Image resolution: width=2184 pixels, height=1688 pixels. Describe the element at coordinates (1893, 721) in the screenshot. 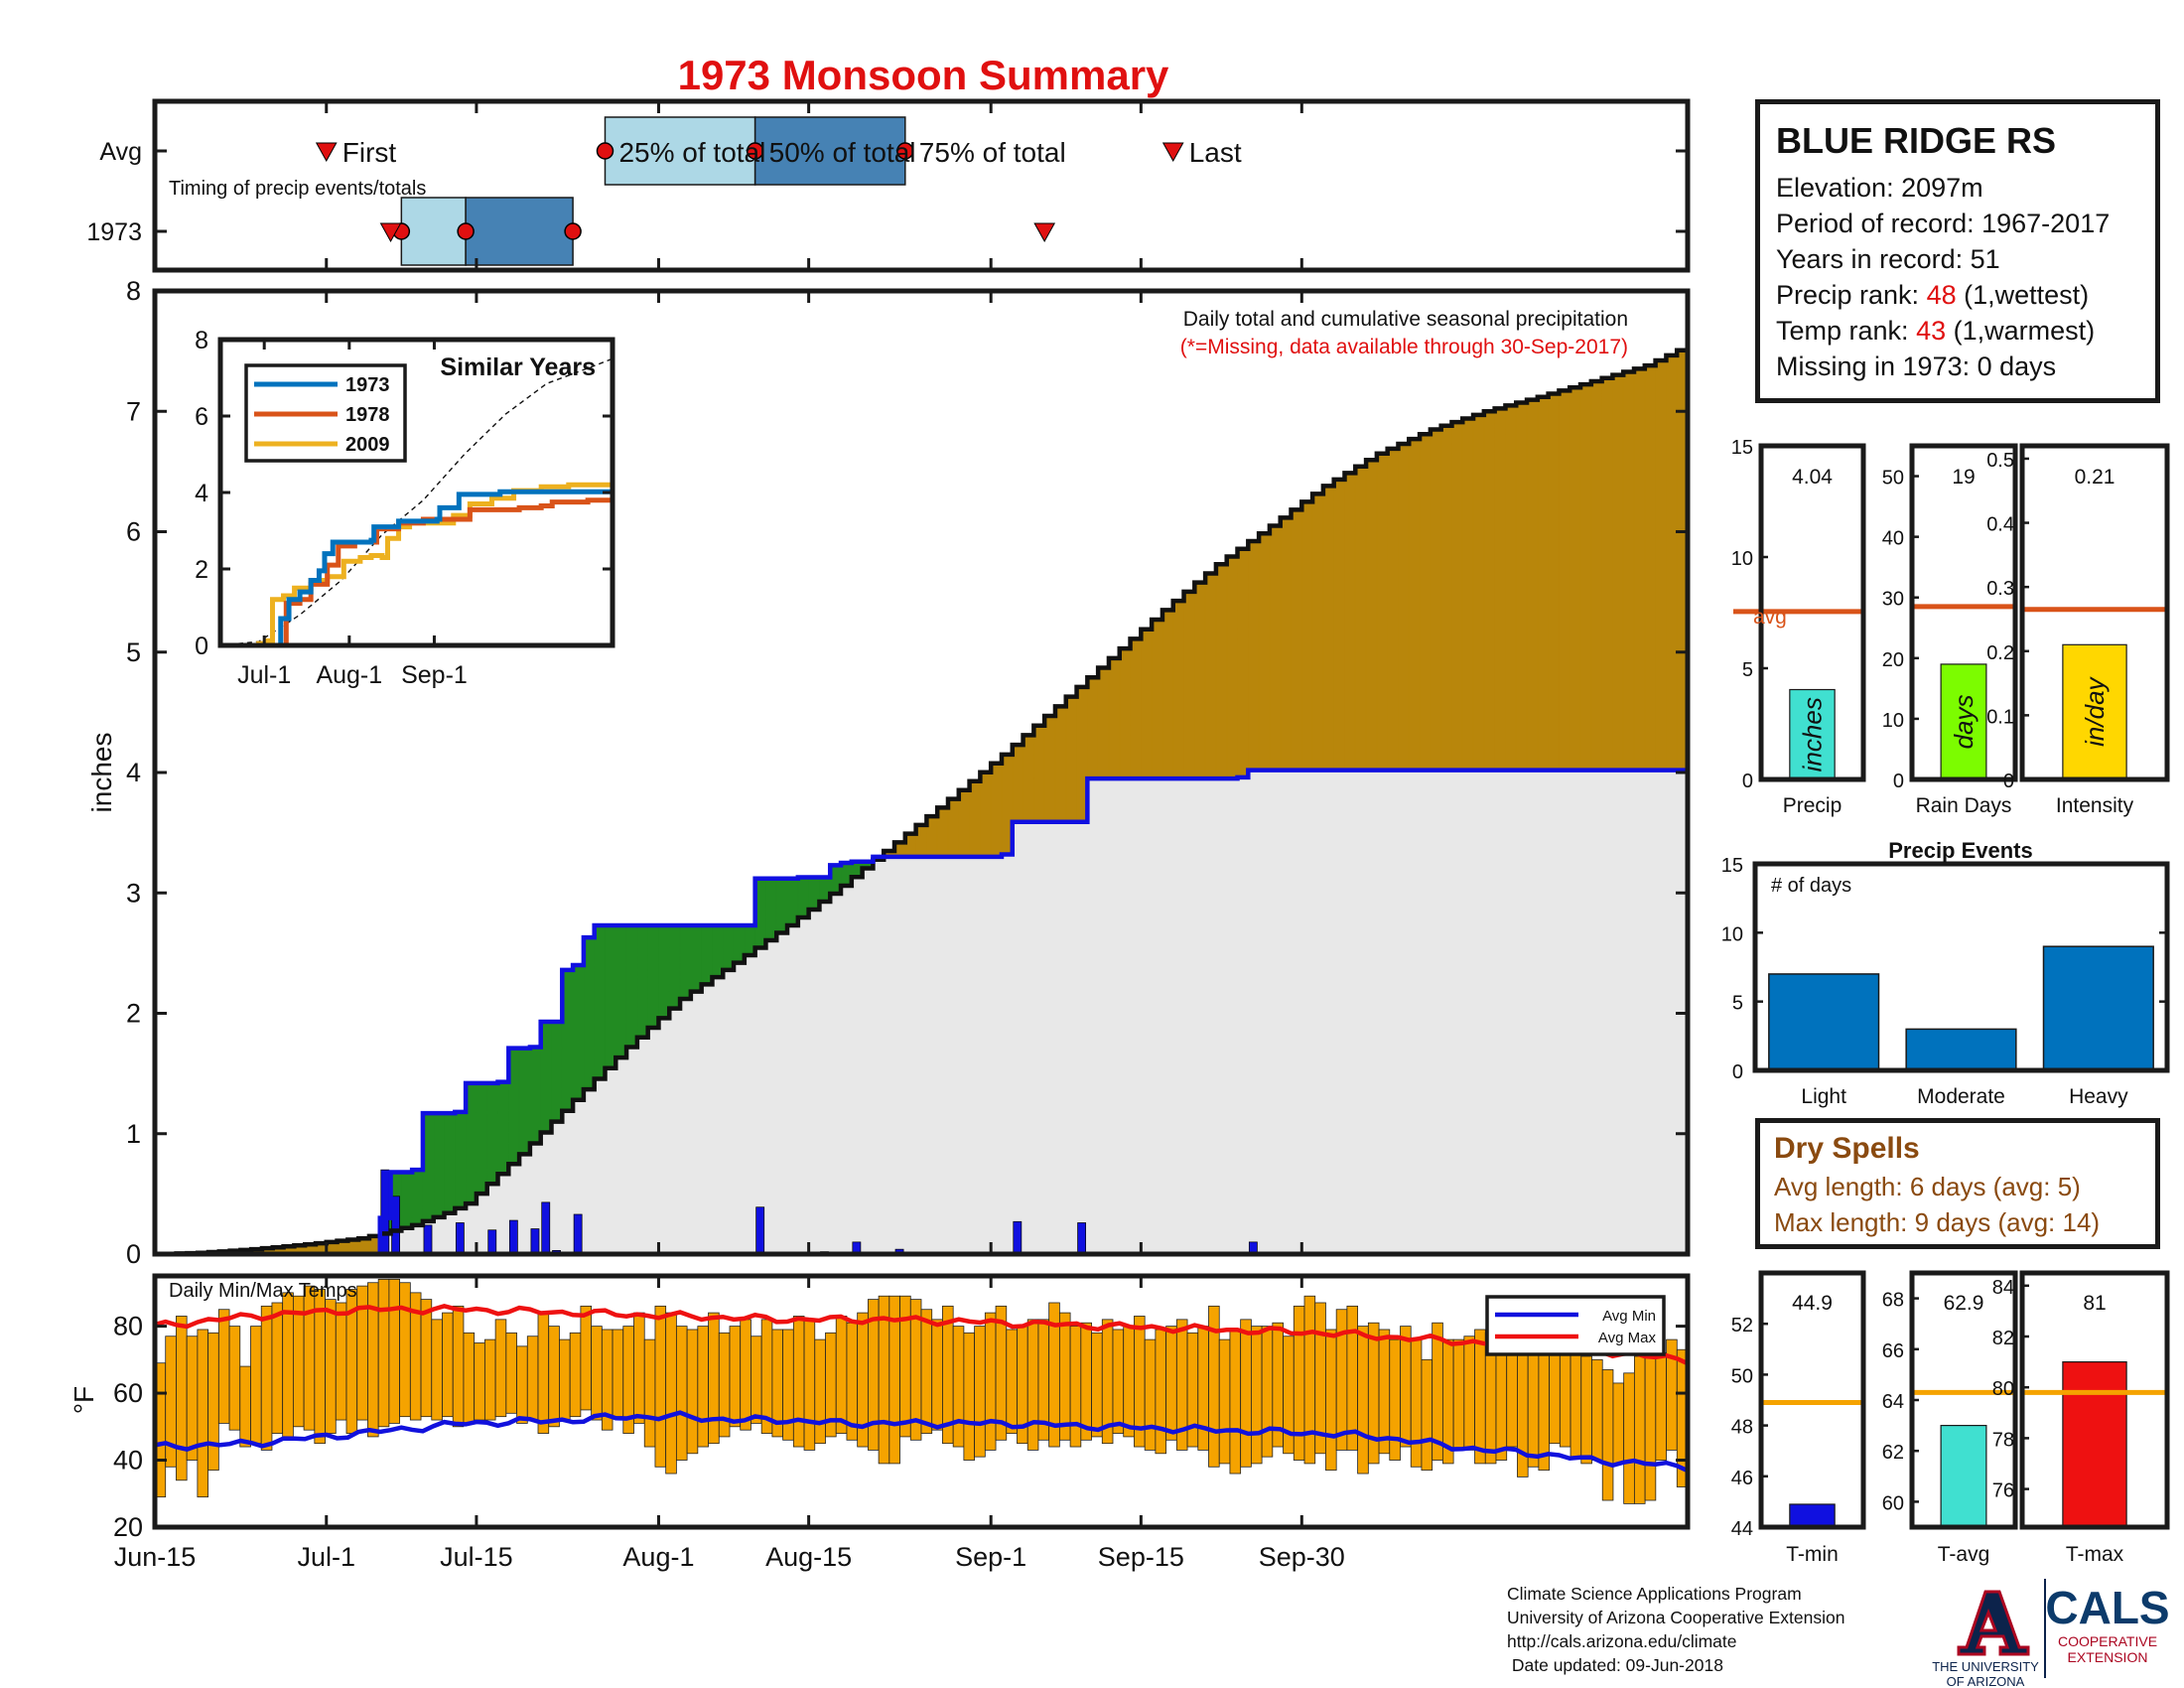

I see `summary-y-tick-label: 10` at that location.